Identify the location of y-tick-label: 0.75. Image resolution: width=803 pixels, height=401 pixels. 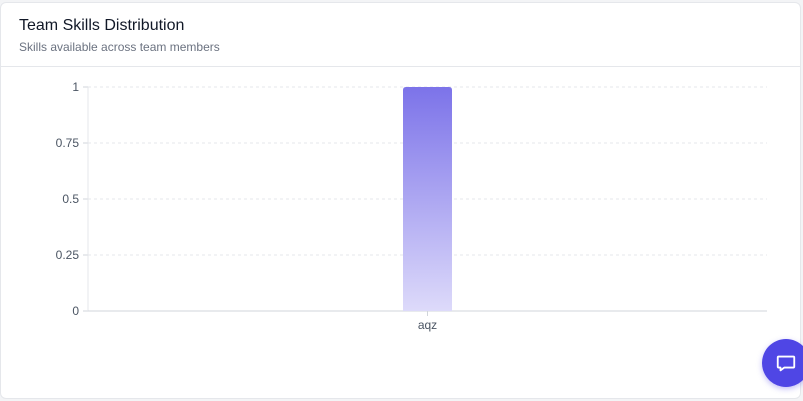
(68, 143).